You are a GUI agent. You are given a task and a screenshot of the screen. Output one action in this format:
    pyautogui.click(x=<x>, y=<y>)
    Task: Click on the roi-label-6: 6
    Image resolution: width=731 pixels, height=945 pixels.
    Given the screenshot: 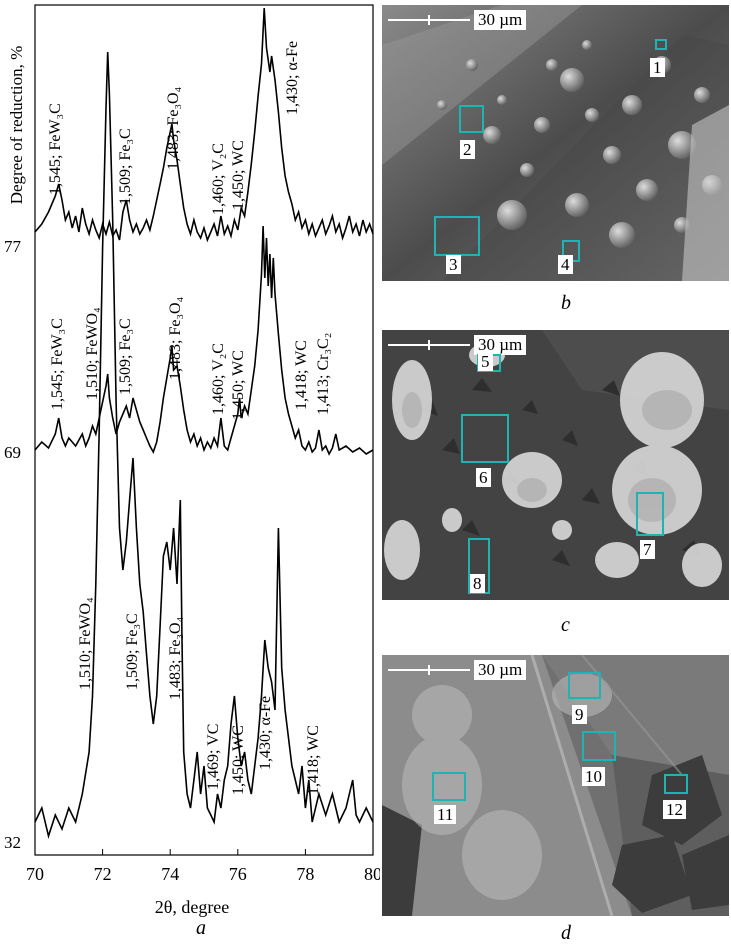 What is the action you would take?
    pyautogui.click(x=483, y=477)
    